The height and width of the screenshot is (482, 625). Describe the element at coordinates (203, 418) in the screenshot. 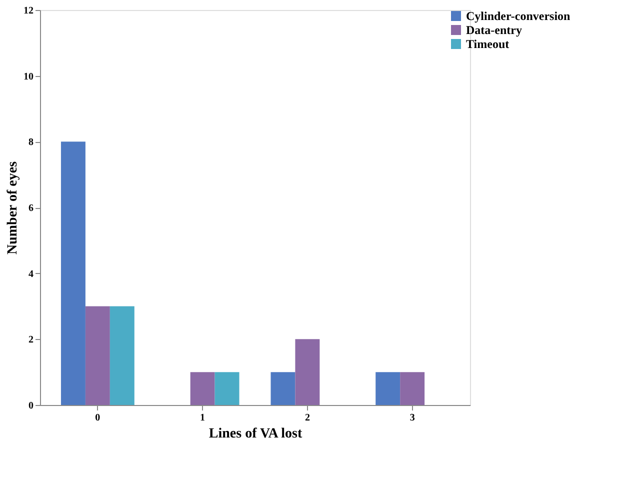

I see `x-tick-label: 1` at that location.